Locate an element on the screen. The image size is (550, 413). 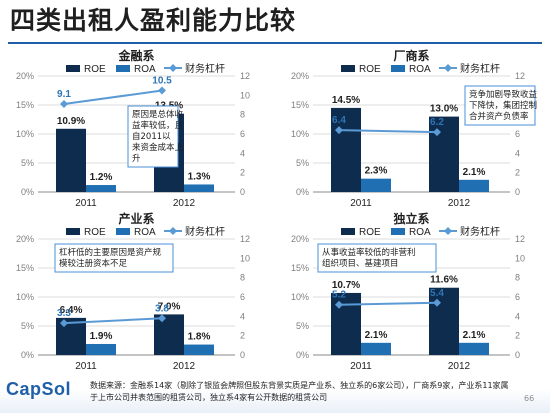
data-label-roe: 13.0% is located at coordinates (444, 109).